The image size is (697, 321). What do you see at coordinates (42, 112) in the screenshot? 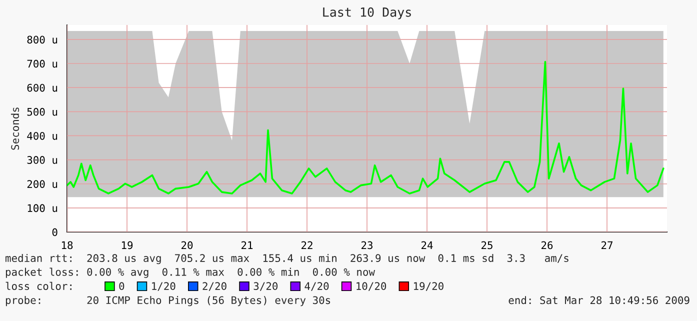
I see `y-tick-label: 500 u` at bounding box center [42, 112].